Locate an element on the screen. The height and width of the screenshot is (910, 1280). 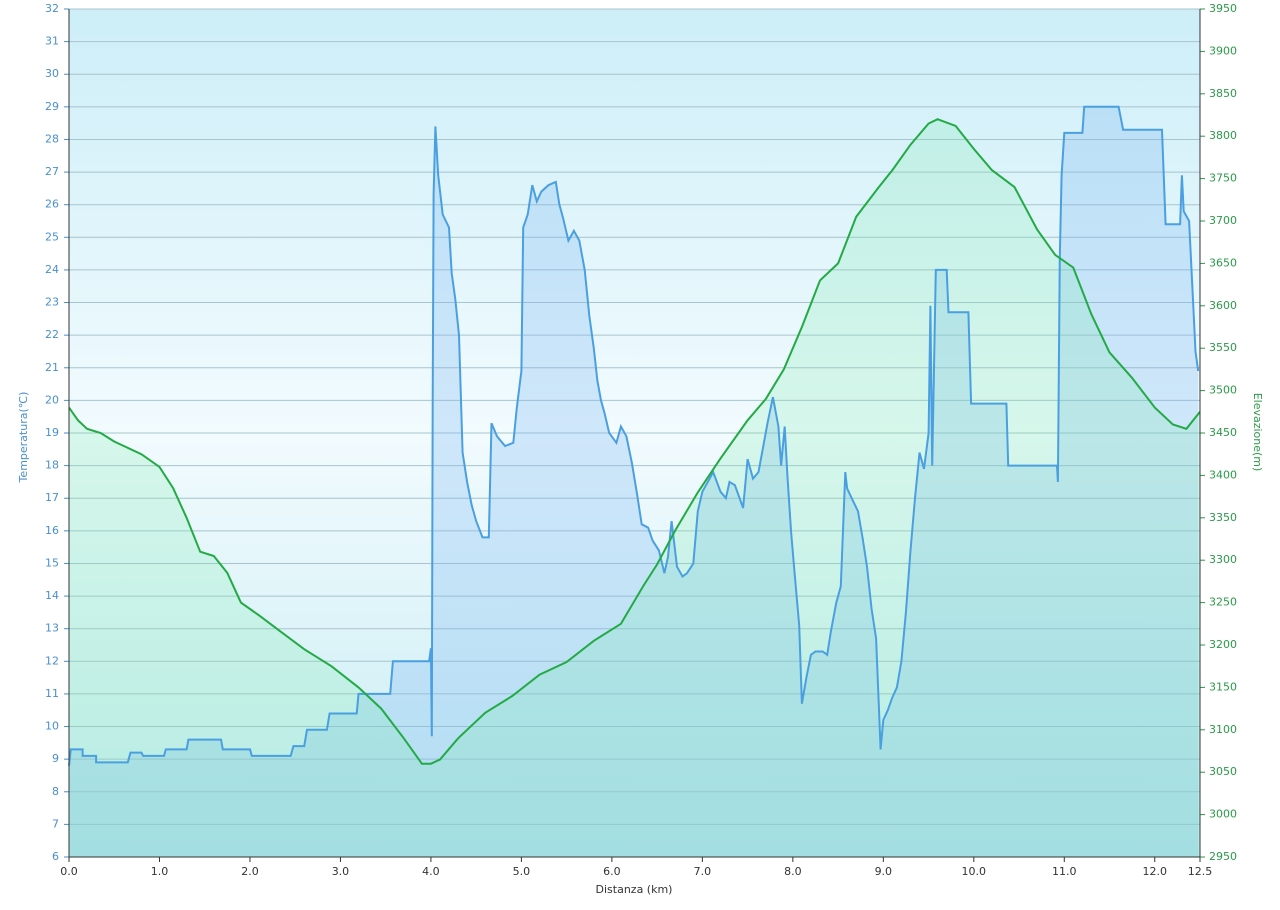
y2-tick-label: 3500 is located at coordinates (1223, 390).